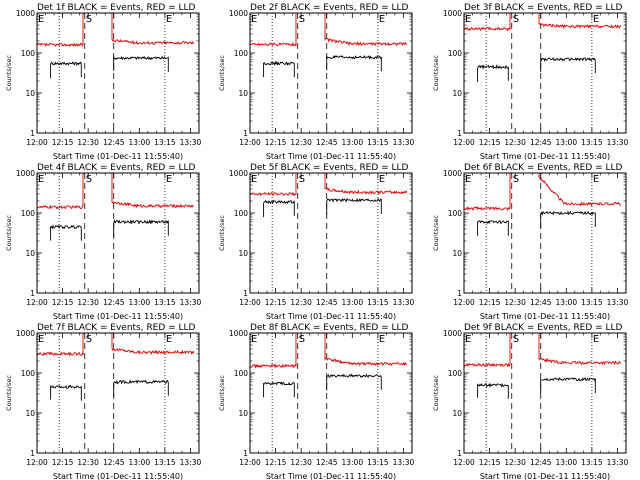  I want to click on chart-title: Det 5f BLACK = Events, RED = LLD, so click(329, 168).